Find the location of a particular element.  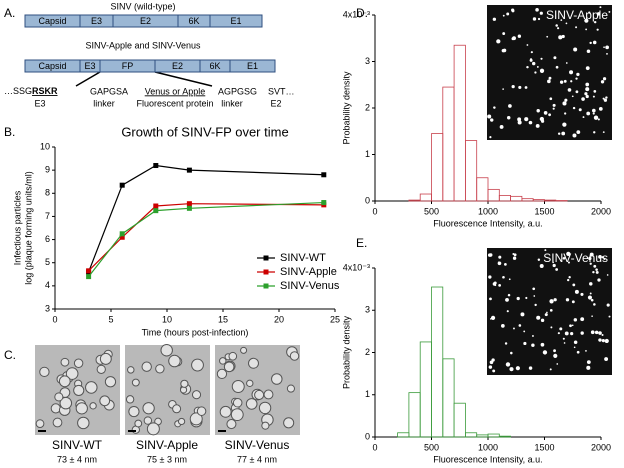

panel-label: A. is located at coordinates (9, 13).